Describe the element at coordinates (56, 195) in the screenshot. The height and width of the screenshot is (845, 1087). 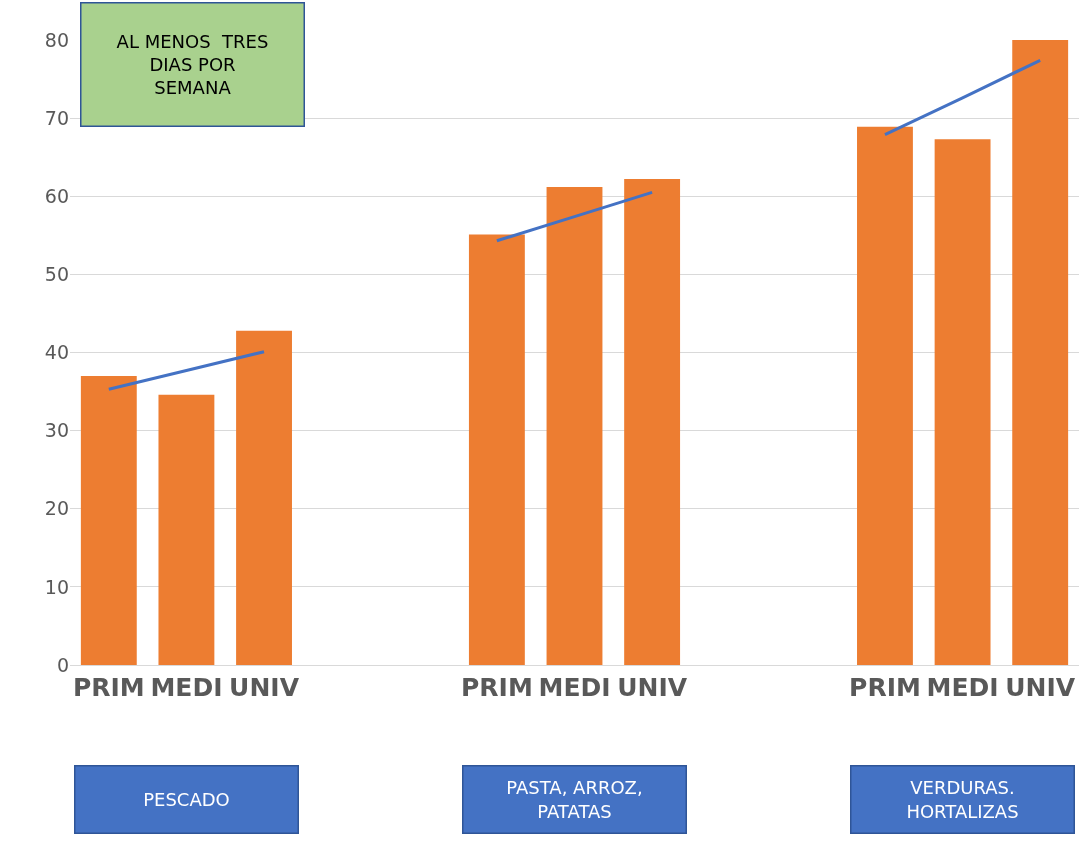
I see `y-tick-label: 60` at that location.